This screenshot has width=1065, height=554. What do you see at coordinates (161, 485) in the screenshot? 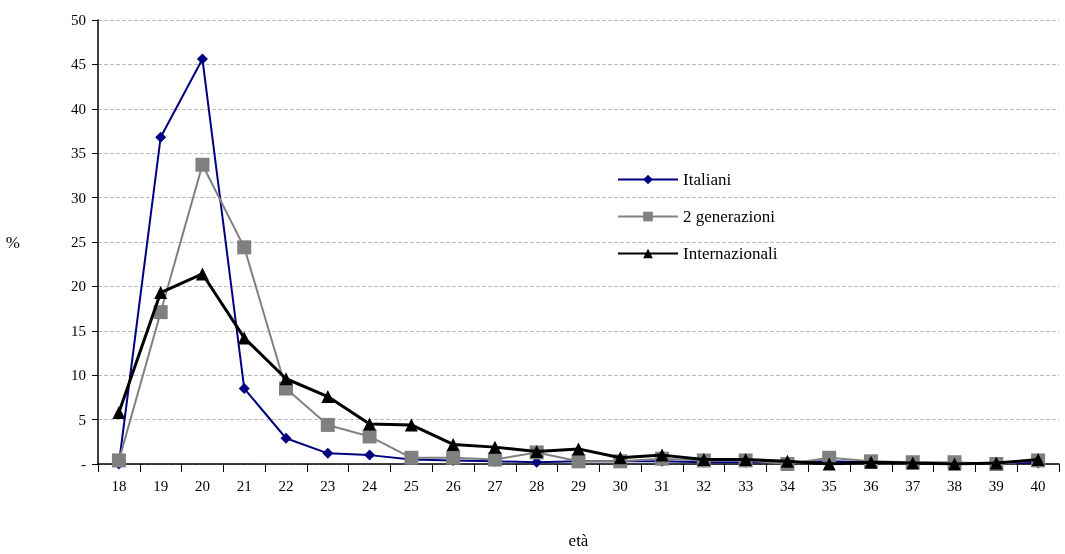
I see `x-tick-label: 19` at bounding box center [161, 485].